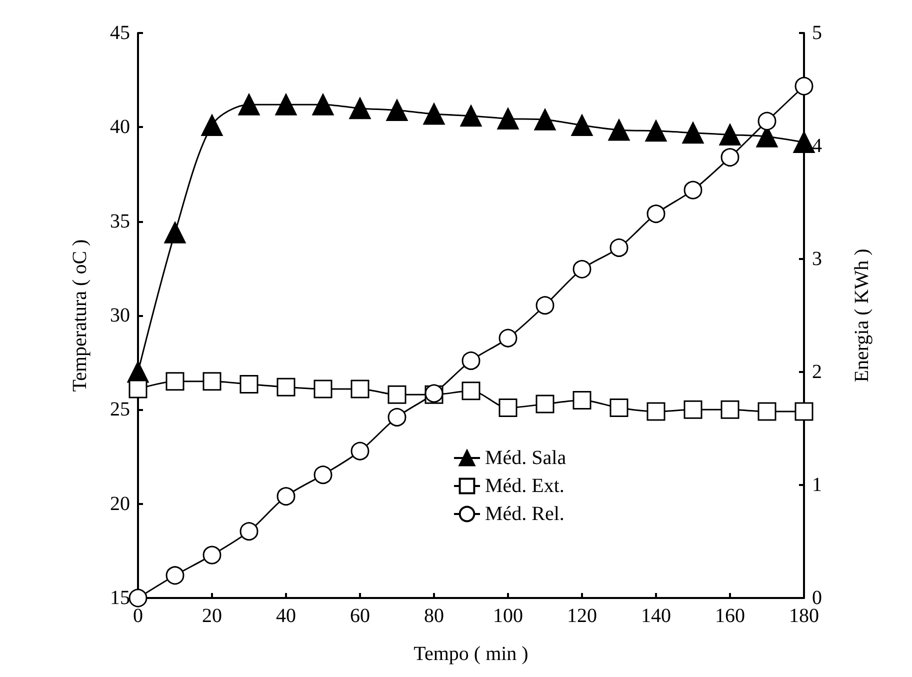  I want to click on x-tick-label: 80, so click(434, 616).